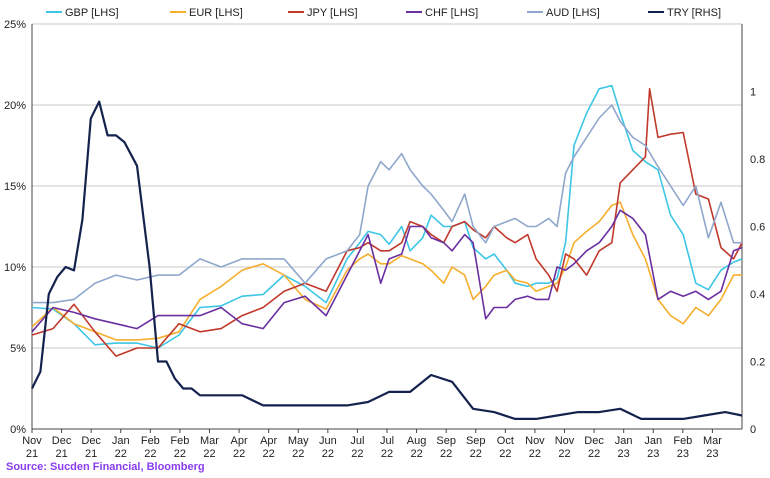 The image size is (770, 478). What do you see at coordinates (753, 93) in the screenshot?
I see `right-tick-label: 1` at bounding box center [753, 93].